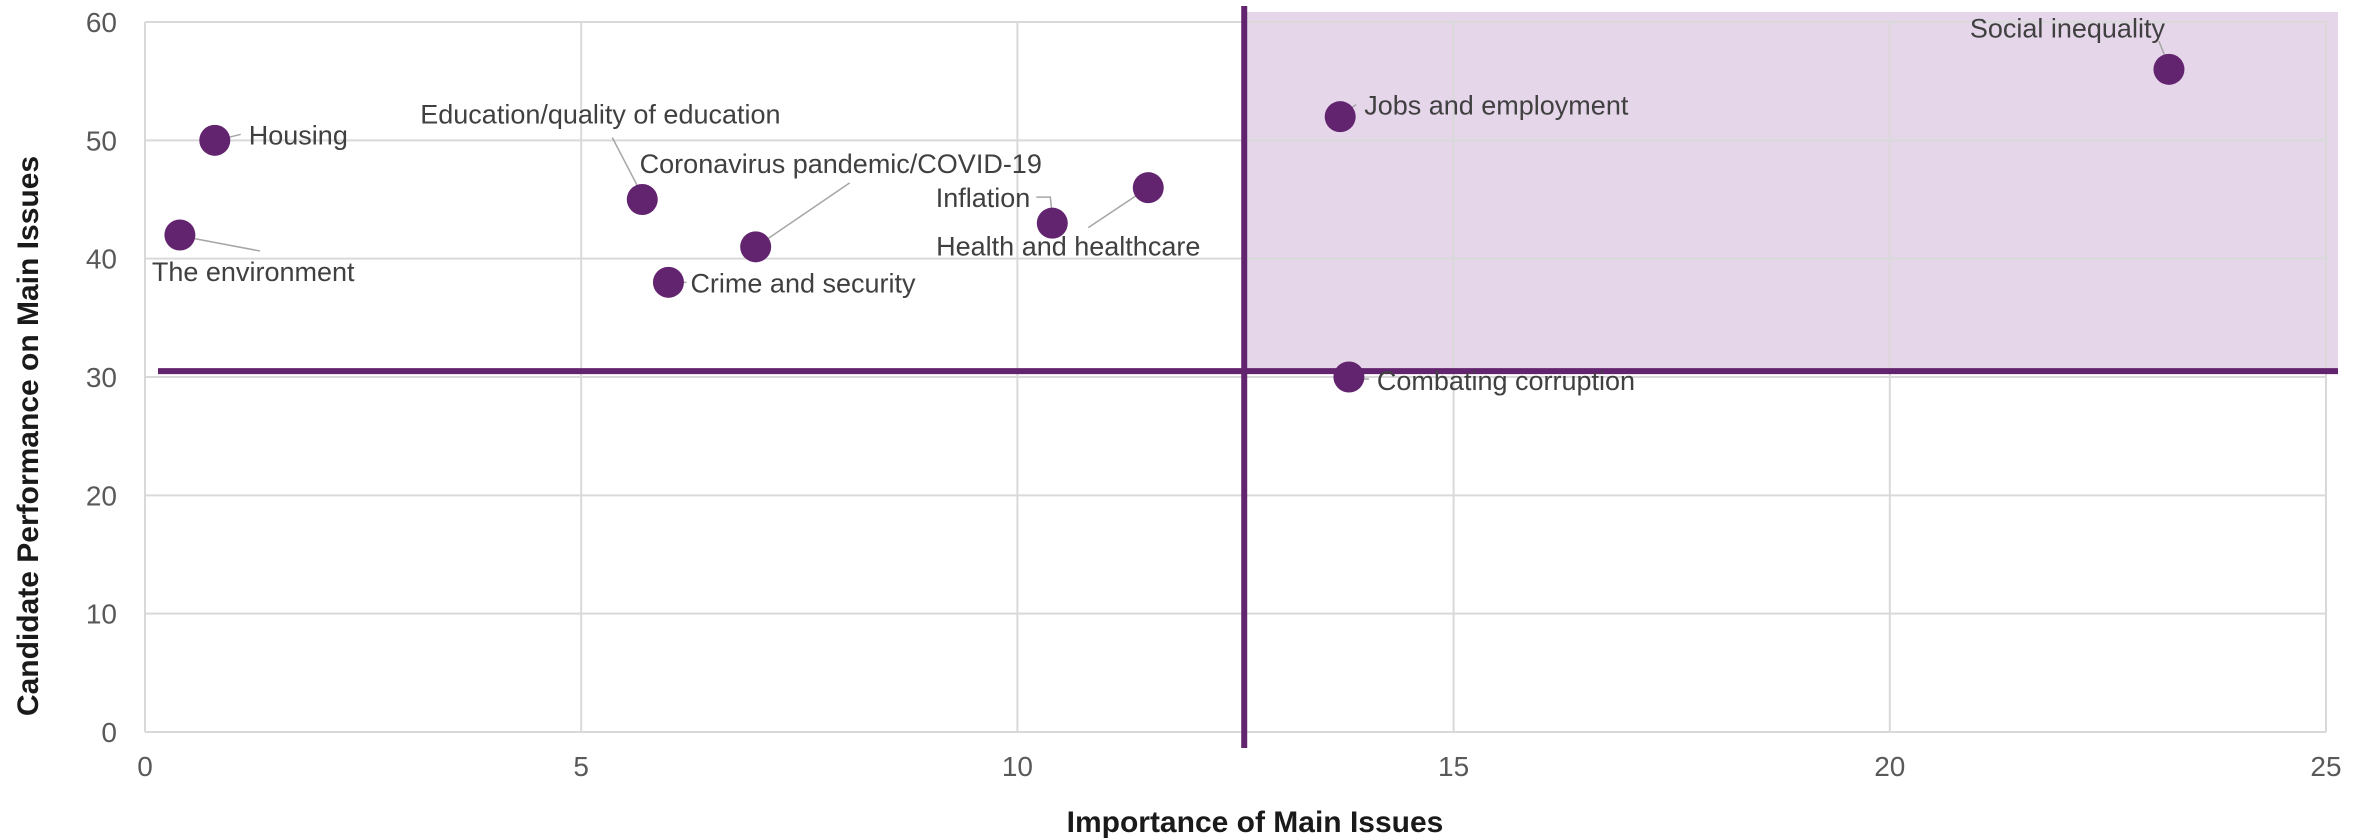 This screenshot has width=2358, height=840. I want to click on y-tick-label: 20, so click(101, 495).